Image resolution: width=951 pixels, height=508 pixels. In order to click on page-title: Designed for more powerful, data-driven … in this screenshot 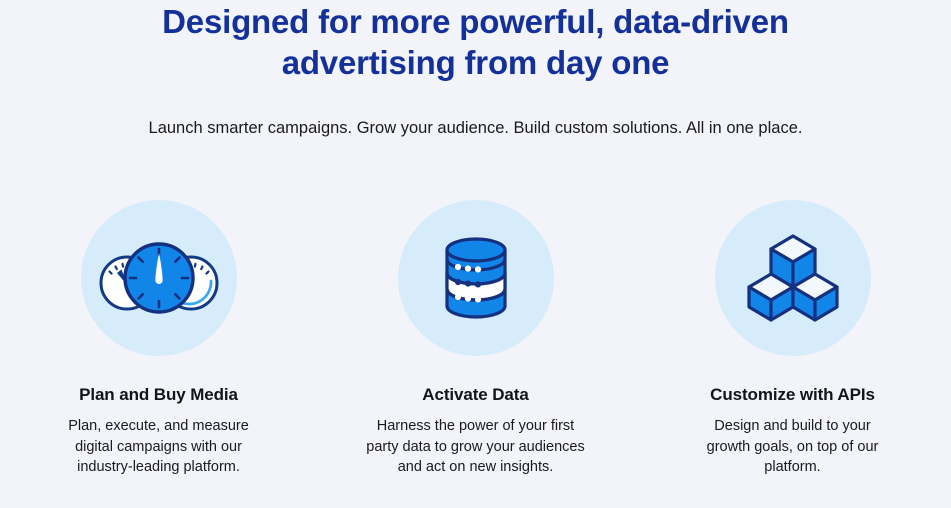, I will do `click(475, 42)`.